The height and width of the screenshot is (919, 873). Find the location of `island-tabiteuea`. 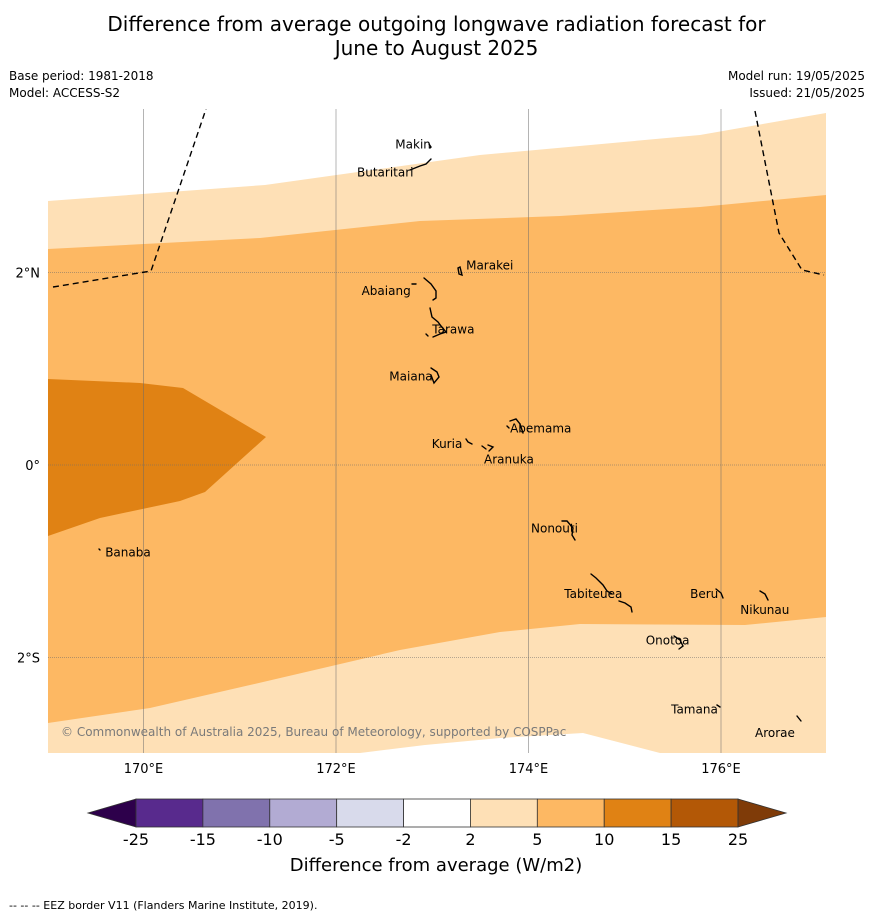

island-tabiteuea is located at coordinates (611, 593).